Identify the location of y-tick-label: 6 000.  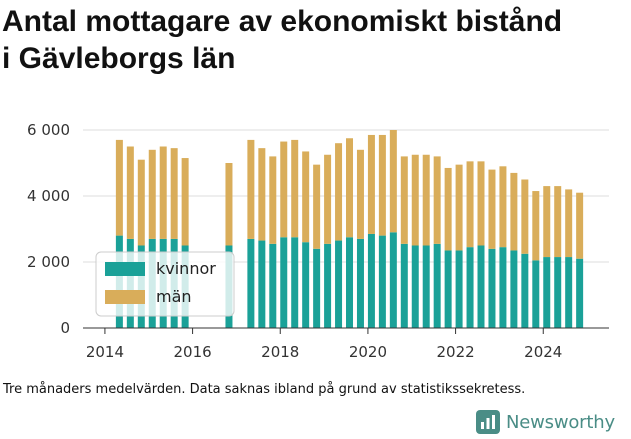
(48, 130).